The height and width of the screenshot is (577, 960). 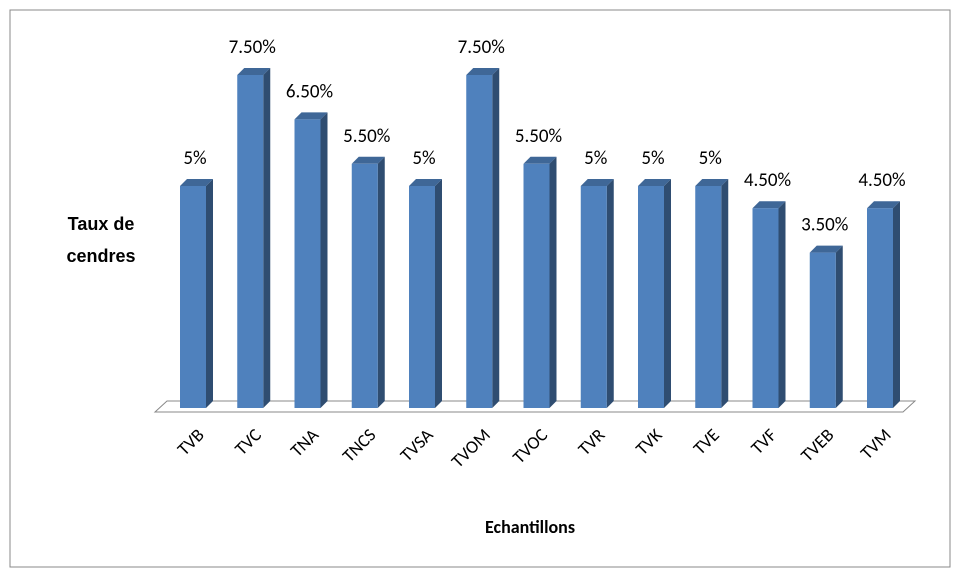 What do you see at coordinates (309, 91) in the screenshot?
I see `value-label: 6.50%` at bounding box center [309, 91].